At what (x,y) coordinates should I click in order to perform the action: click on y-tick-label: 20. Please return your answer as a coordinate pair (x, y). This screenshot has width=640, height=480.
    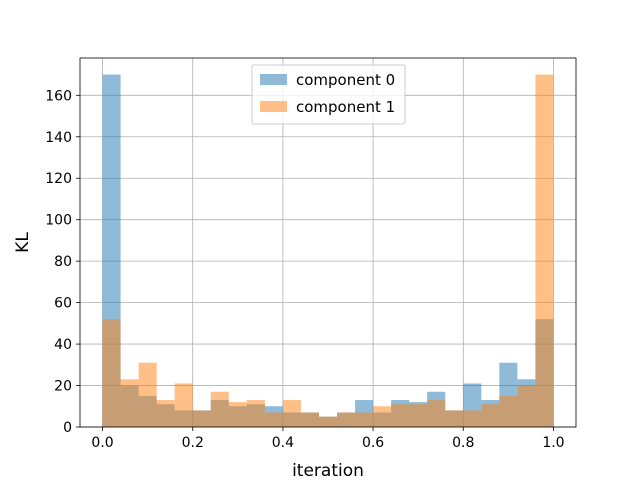
    Looking at the image, I should click on (63, 387).